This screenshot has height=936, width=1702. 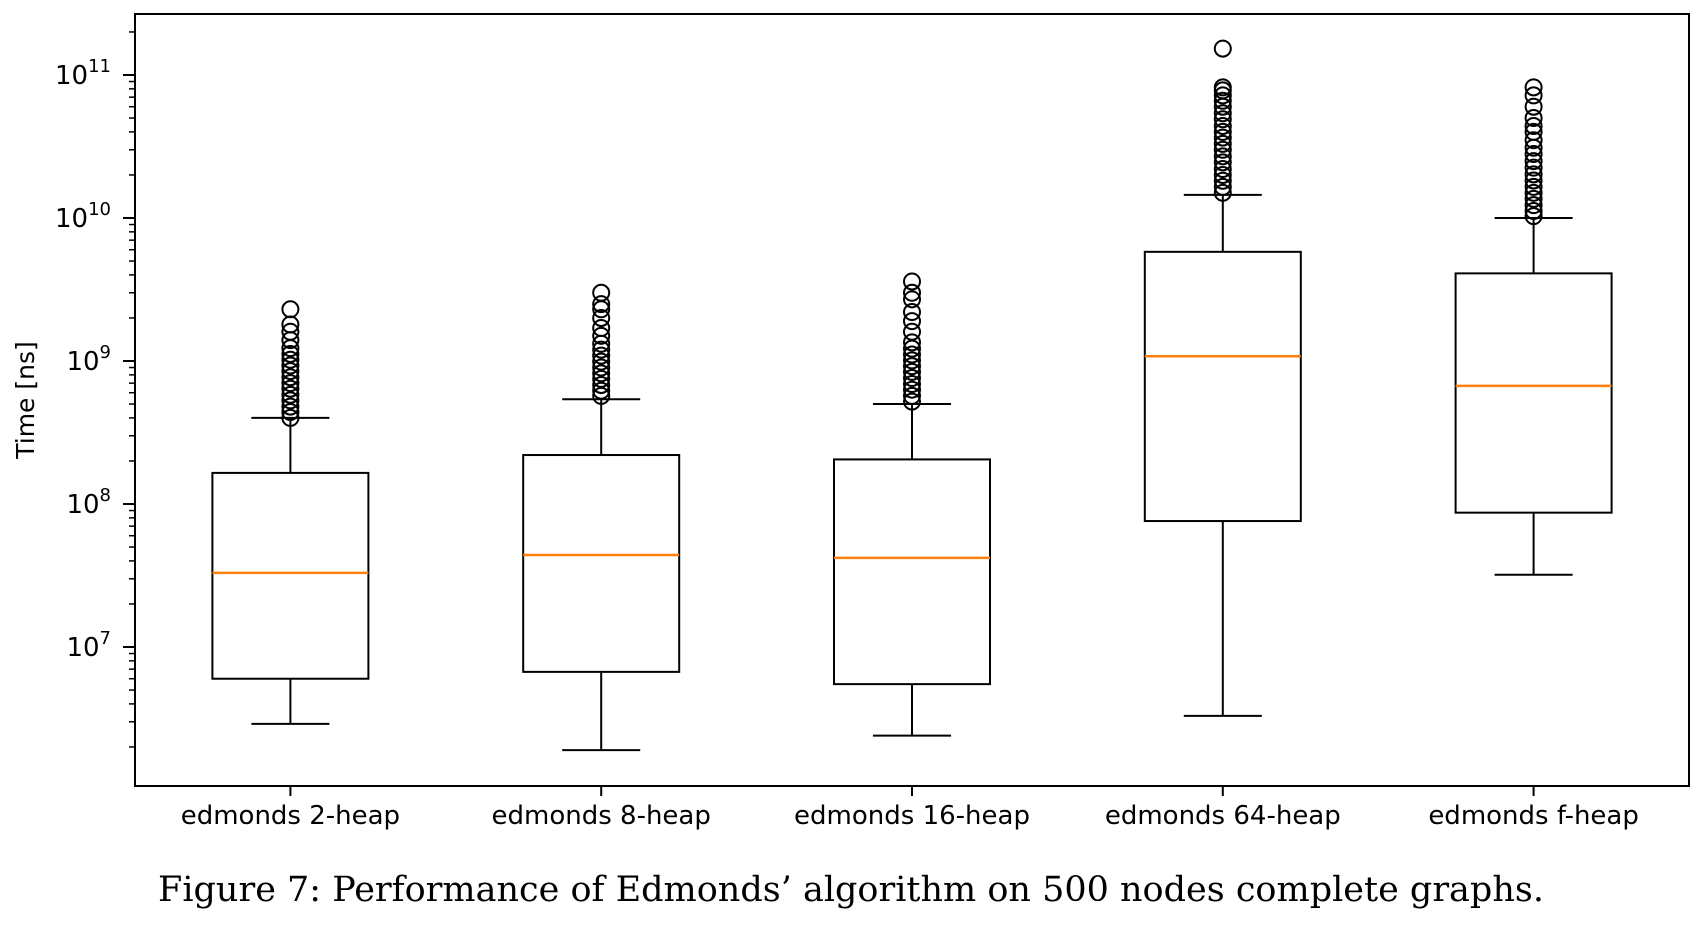 What do you see at coordinates (912, 816) in the screenshot?
I see `x-tick-label: edmonds 16-heap` at bounding box center [912, 816].